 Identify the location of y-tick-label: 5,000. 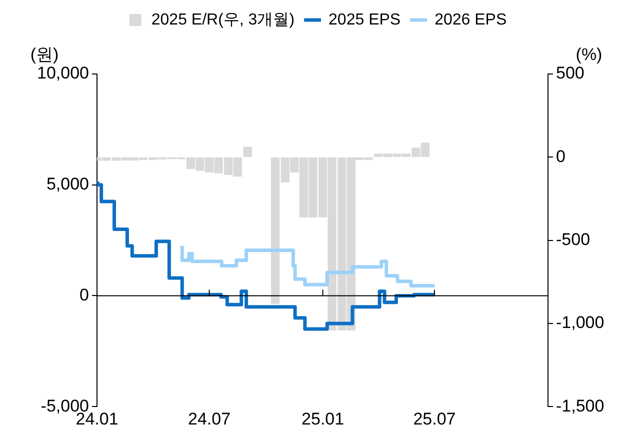
(67, 184).